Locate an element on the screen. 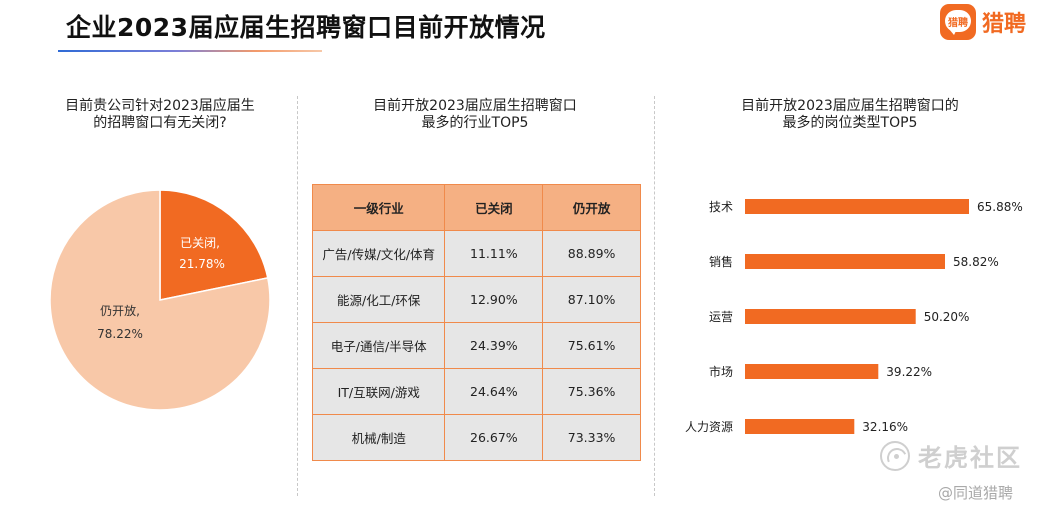 The width and height of the screenshot is (1052, 515). table-title-line-1: 目前开放2023届应届生招聘窗口 is located at coordinates (475, 106).